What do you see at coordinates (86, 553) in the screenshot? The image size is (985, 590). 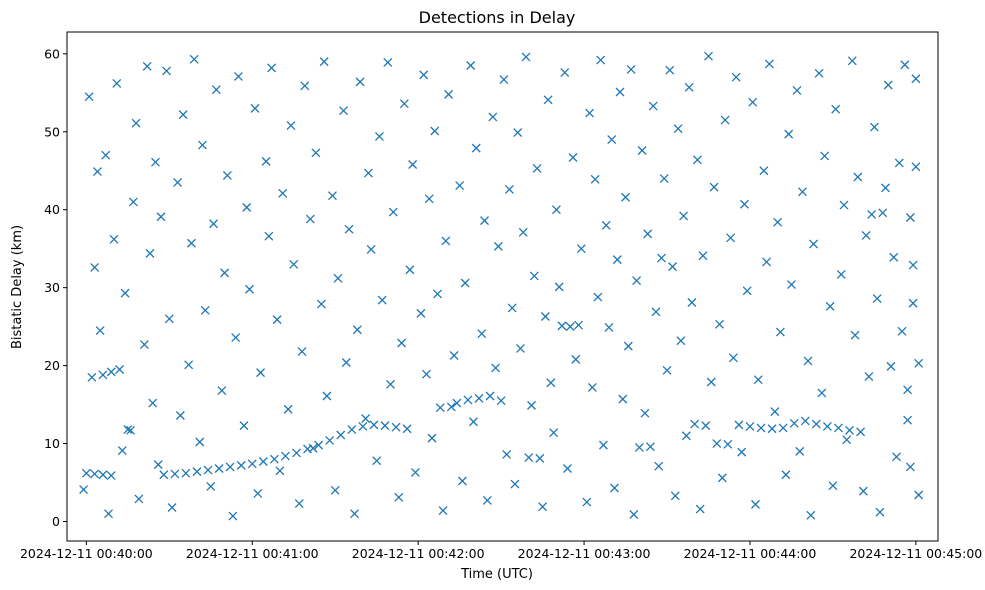 I see `x-tick-label: 2024-12-11 00:40:00` at bounding box center [86, 553].